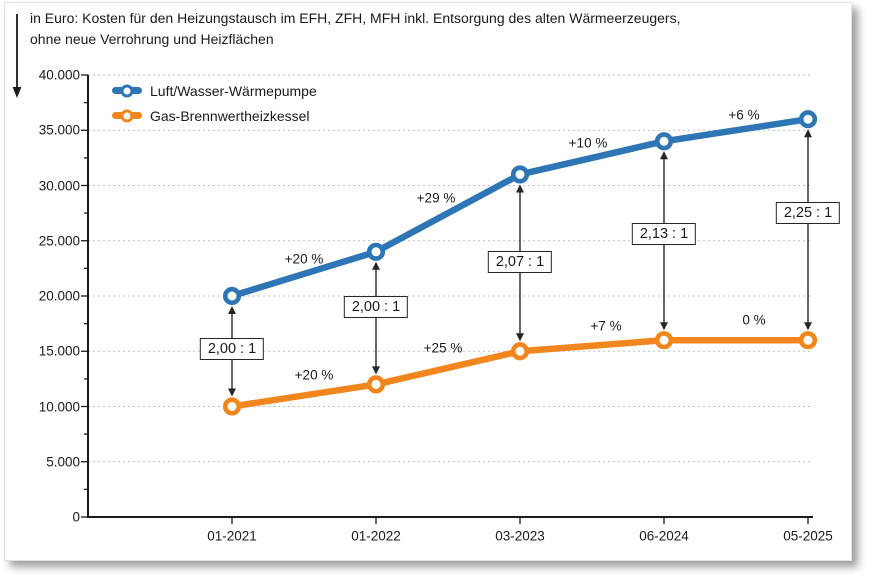 The width and height of the screenshot is (872, 580). Describe the element at coordinates (588, 143) in the screenshot. I see `percent-change-annotation: +10 %` at that location.